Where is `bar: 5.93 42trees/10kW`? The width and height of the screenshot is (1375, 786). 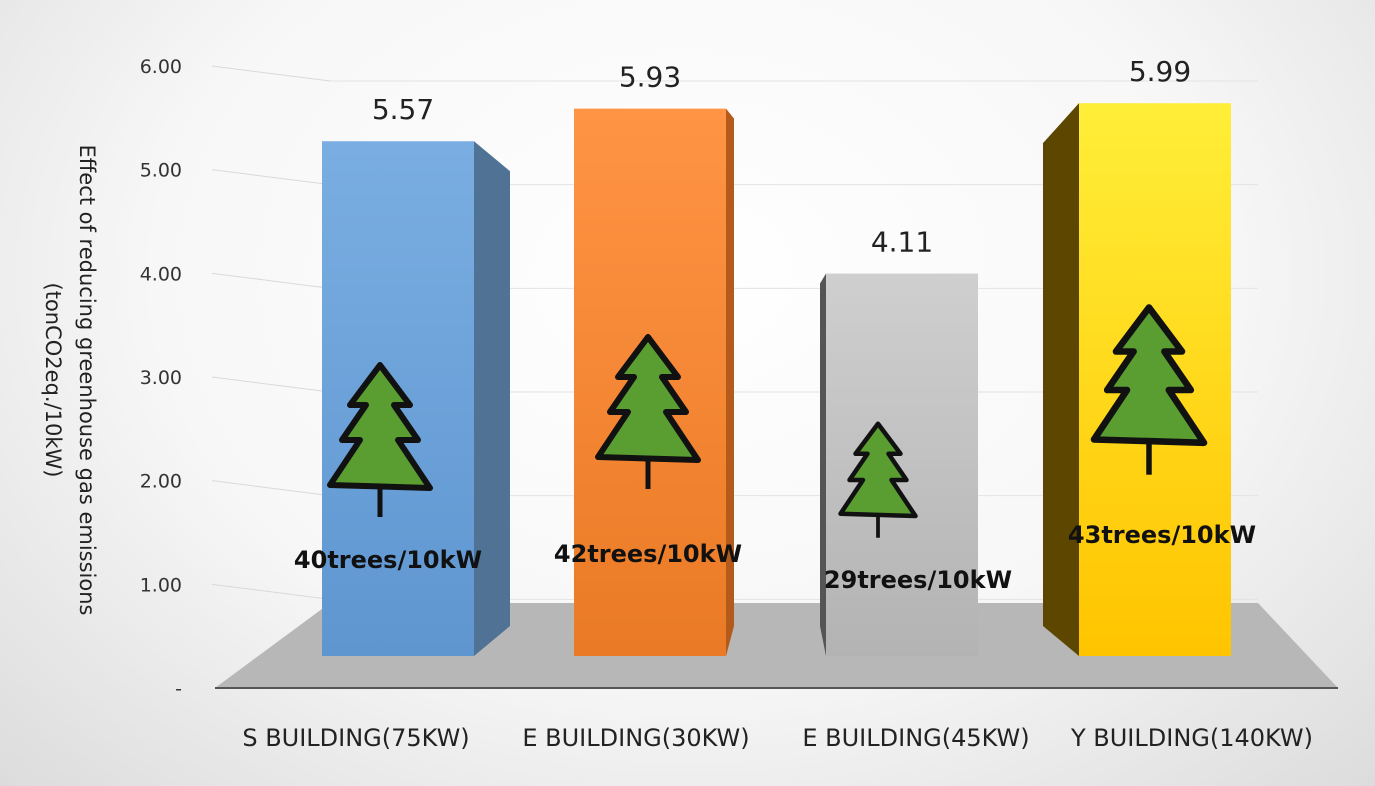
bar: 5.93 42trees/10kW is located at coordinates (648, 358).